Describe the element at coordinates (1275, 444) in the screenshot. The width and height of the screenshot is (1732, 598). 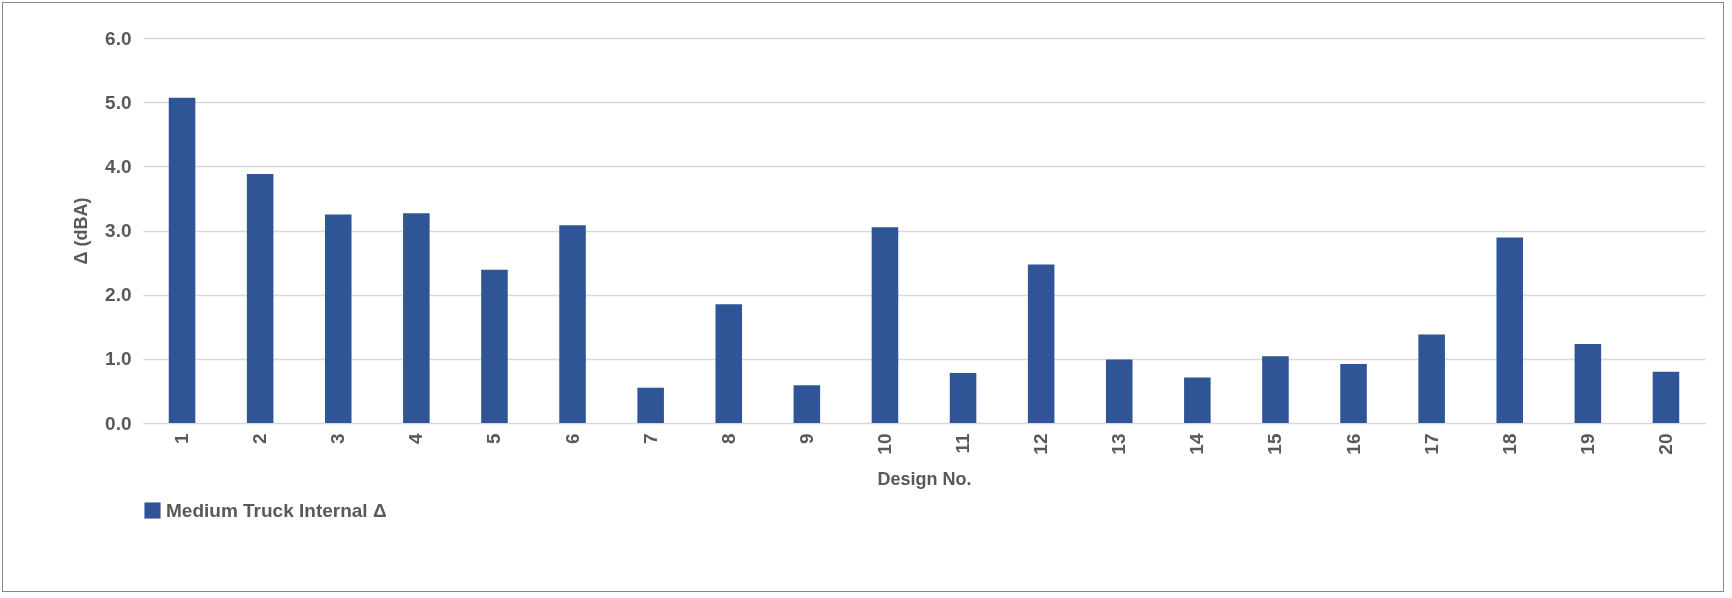
I see `x-tick-label: 15` at that location.